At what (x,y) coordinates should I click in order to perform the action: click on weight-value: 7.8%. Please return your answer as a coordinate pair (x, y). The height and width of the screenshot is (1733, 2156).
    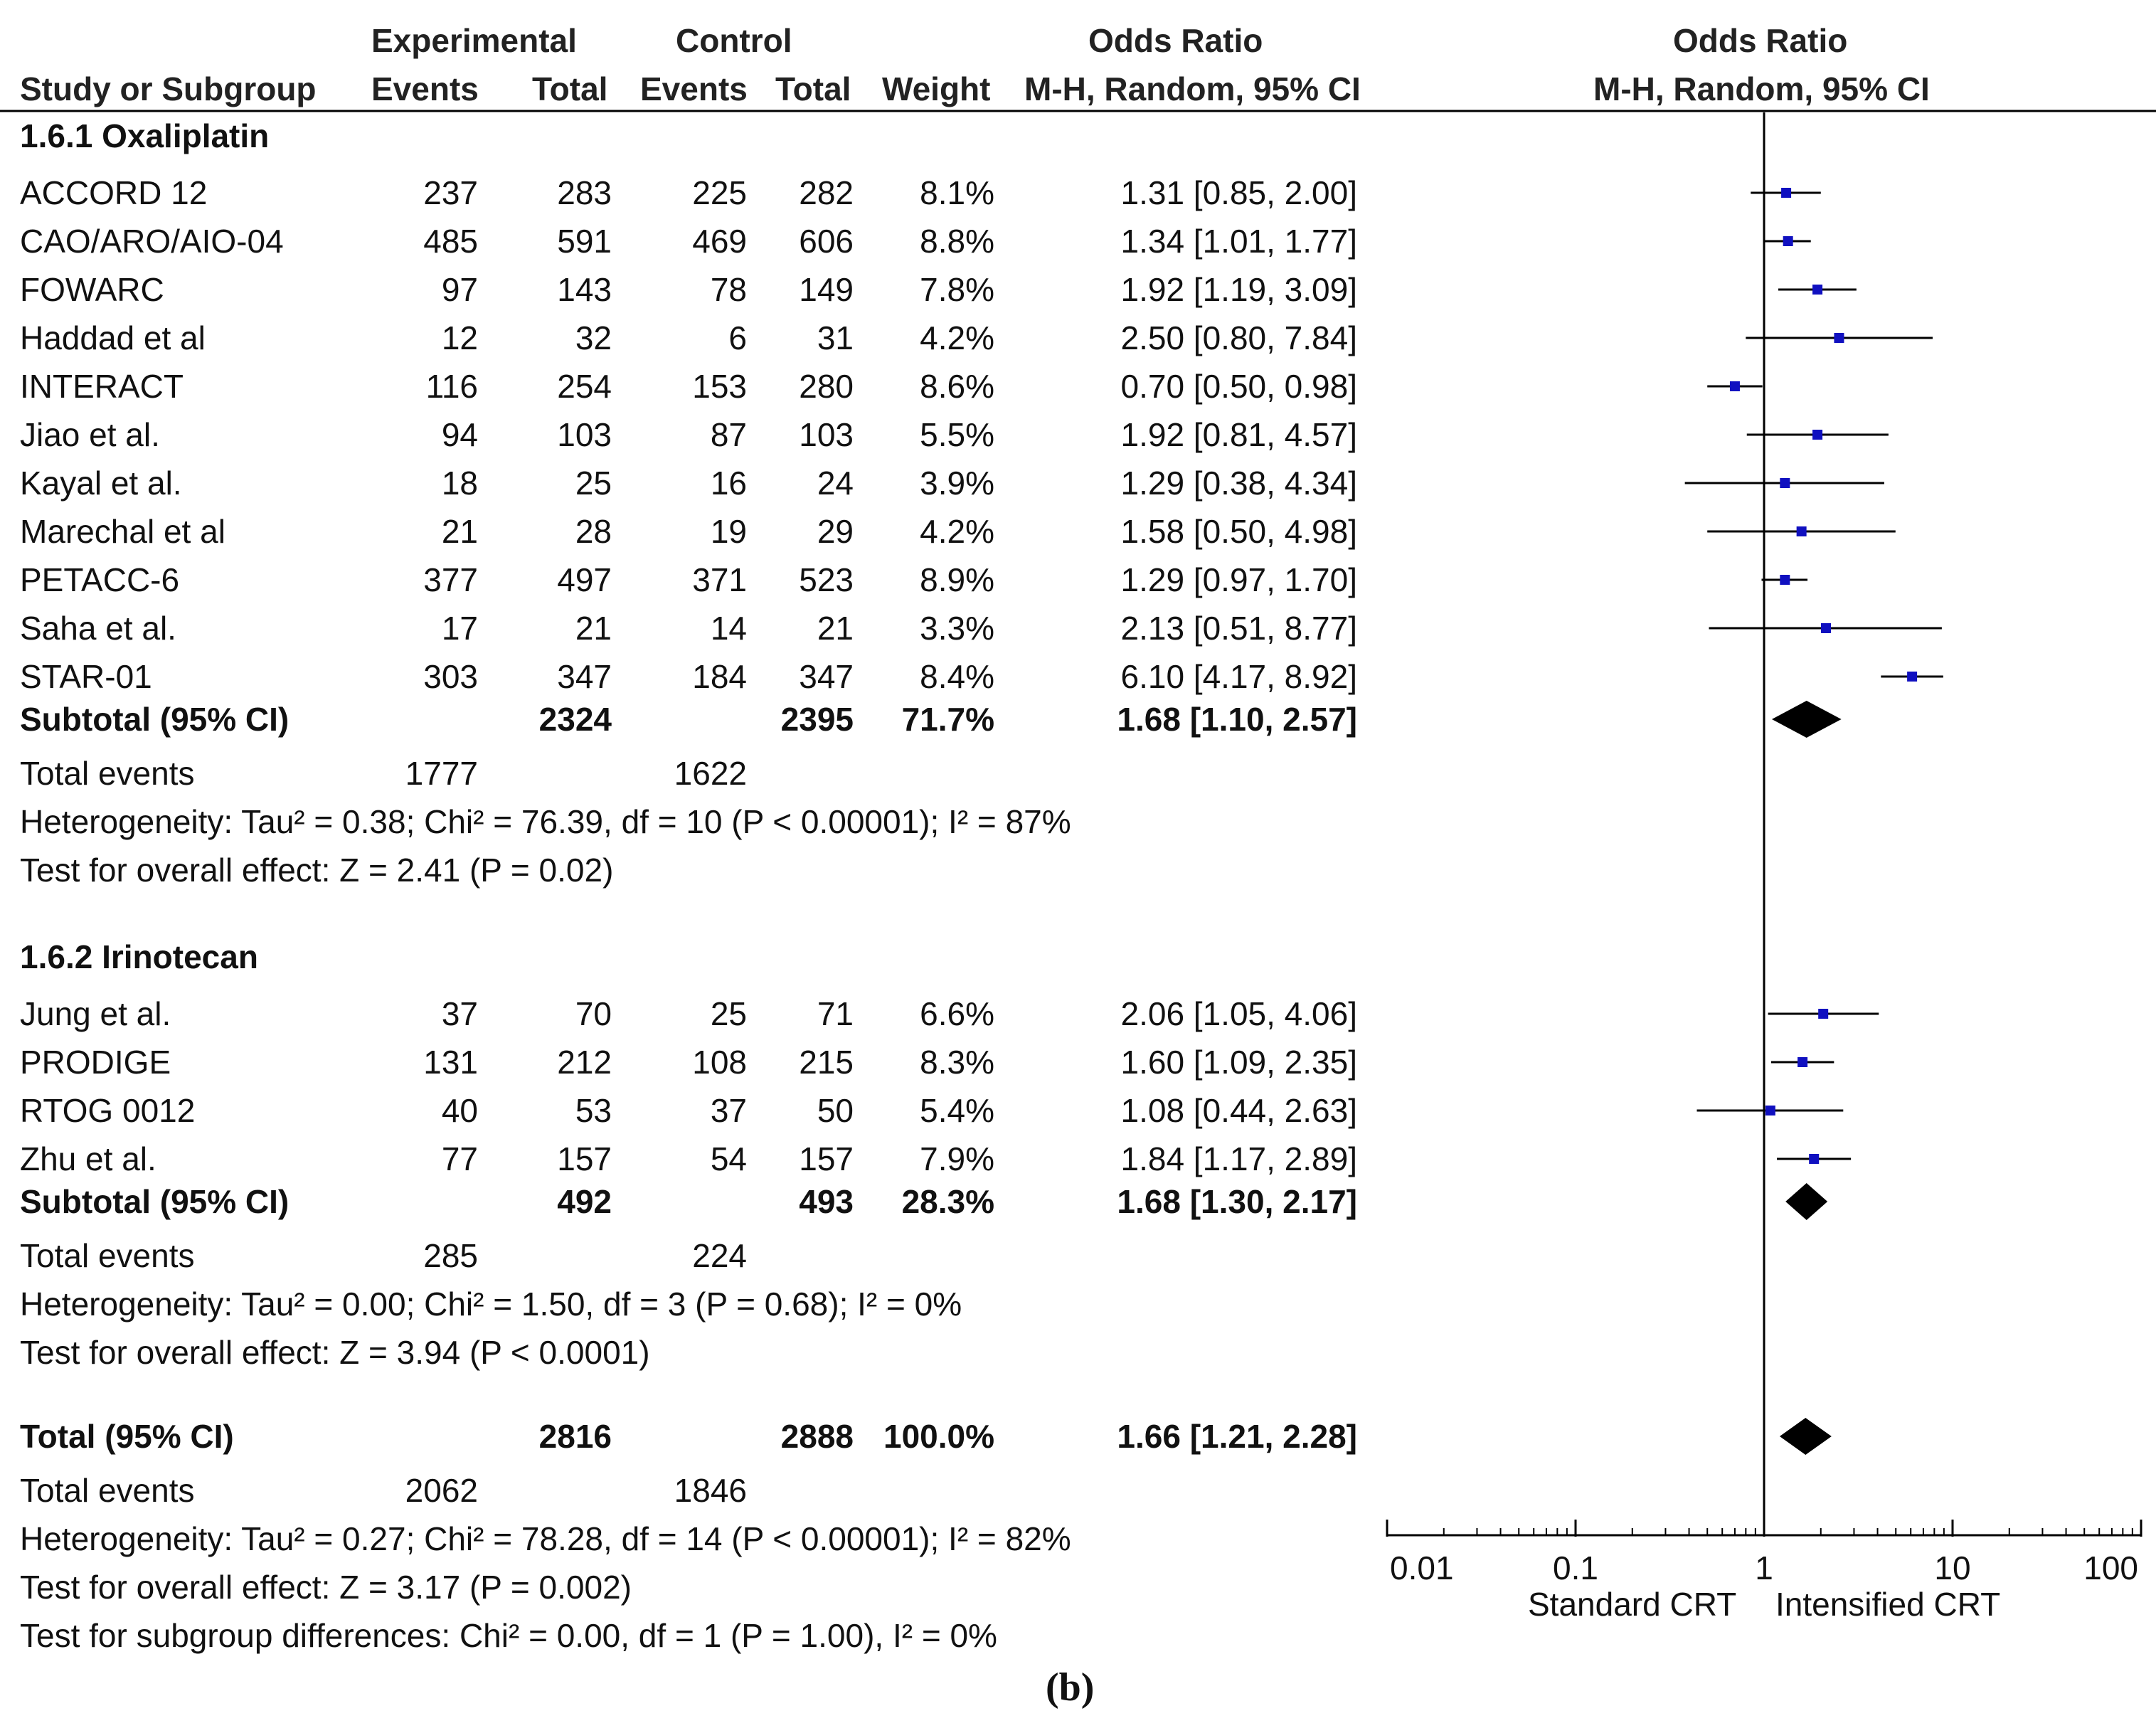
    Looking at the image, I should click on (957, 289).